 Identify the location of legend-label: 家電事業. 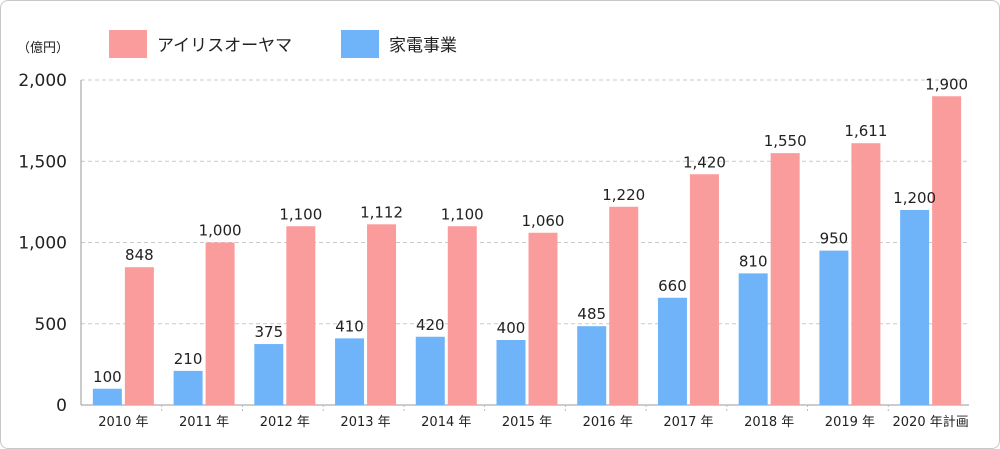
(423, 46).